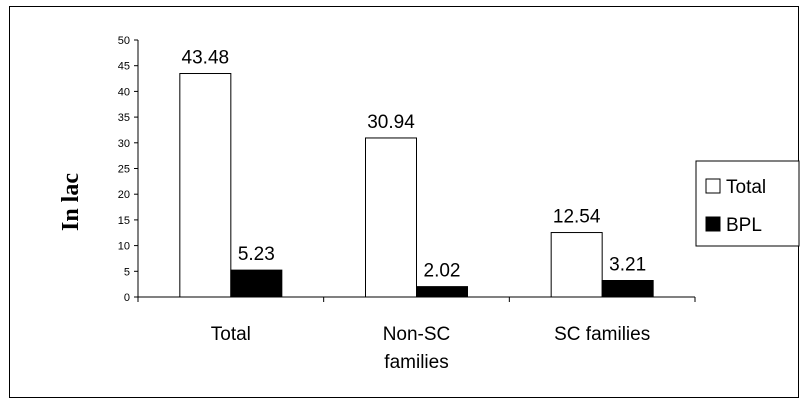  What do you see at coordinates (744, 225) in the screenshot?
I see `legend-label: BPL` at bounding box center [744, 225].